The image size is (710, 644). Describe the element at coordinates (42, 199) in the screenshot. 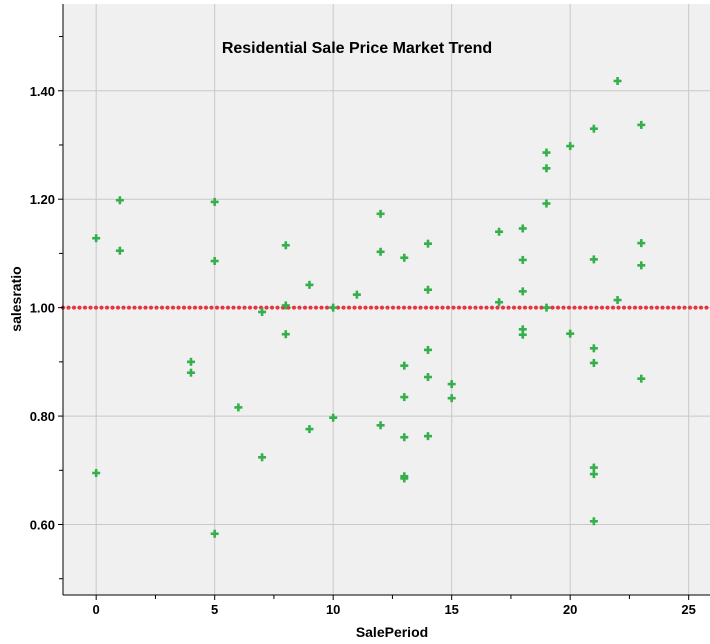

I see `y-tick-label: 1.20` at that location.